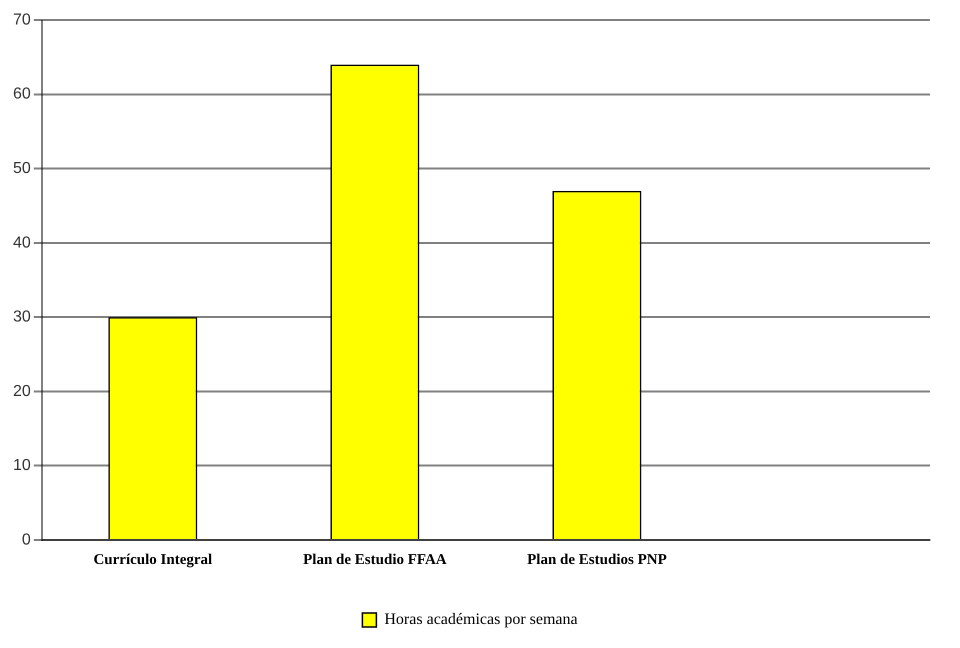  I want to click on x-tick-label: Plan de Estudios PNP, so click(597, 560).